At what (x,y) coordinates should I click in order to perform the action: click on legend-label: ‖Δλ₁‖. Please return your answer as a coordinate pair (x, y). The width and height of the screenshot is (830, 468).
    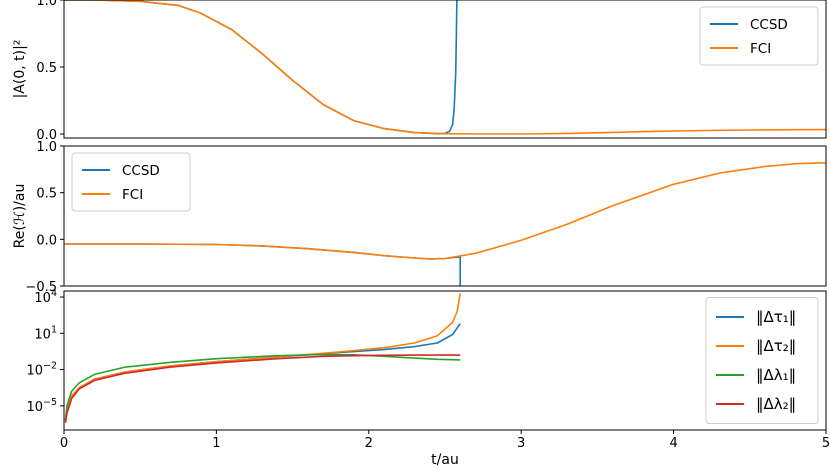
    Looking at the image, I should click on (776, 375).